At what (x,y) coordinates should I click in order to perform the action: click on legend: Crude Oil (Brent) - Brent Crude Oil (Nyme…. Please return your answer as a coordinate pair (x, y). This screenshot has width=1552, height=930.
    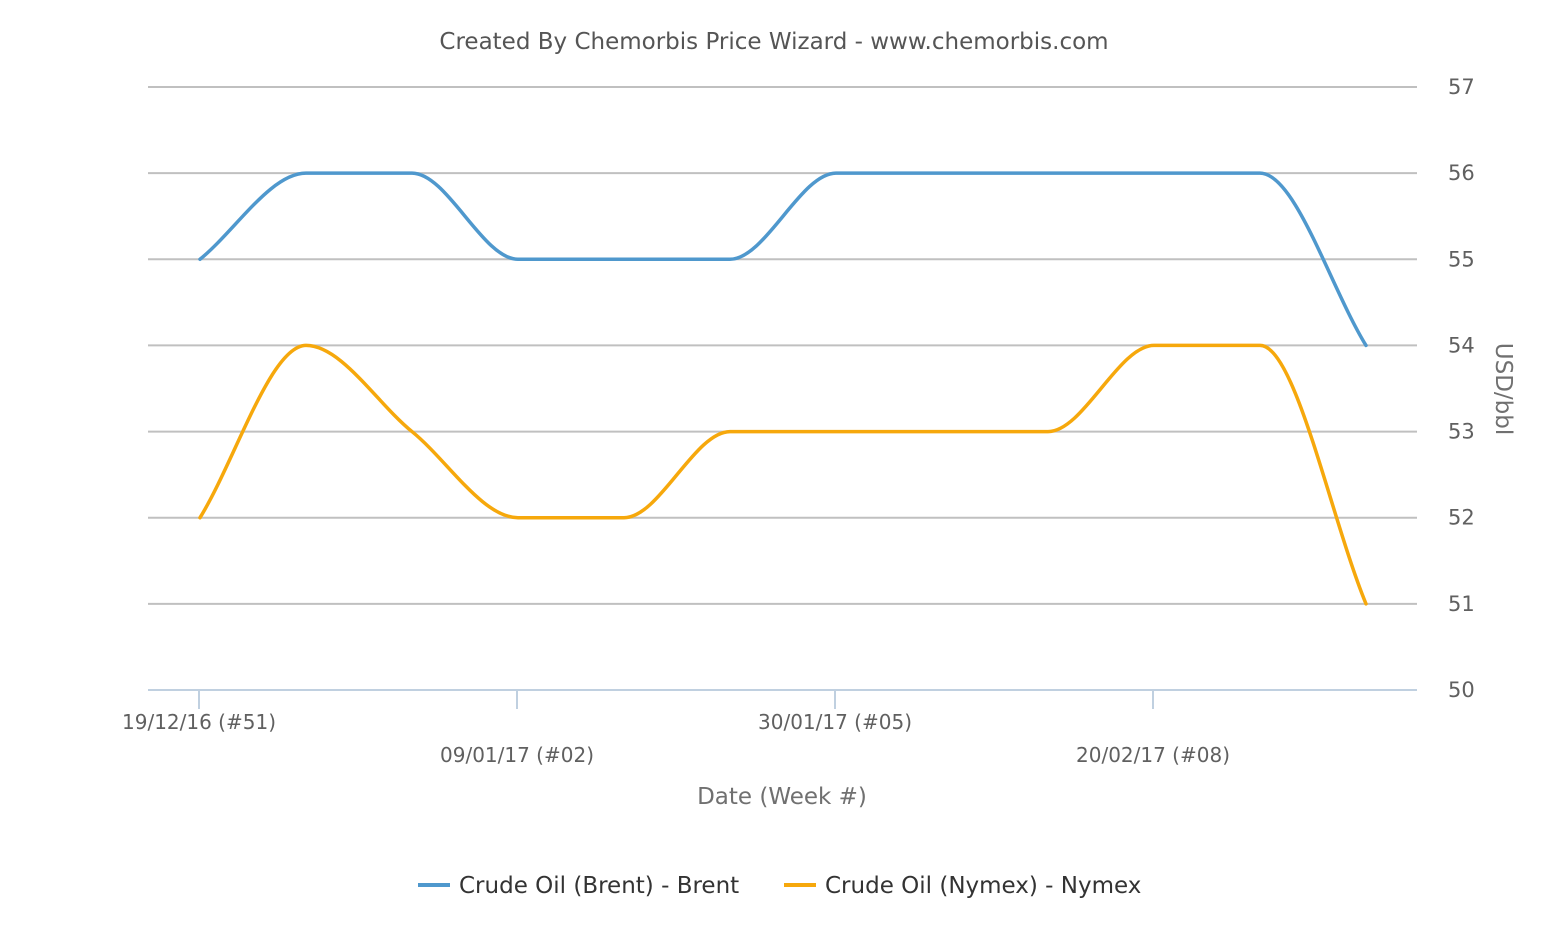
    Looking at the image, I should click on (779, 886).